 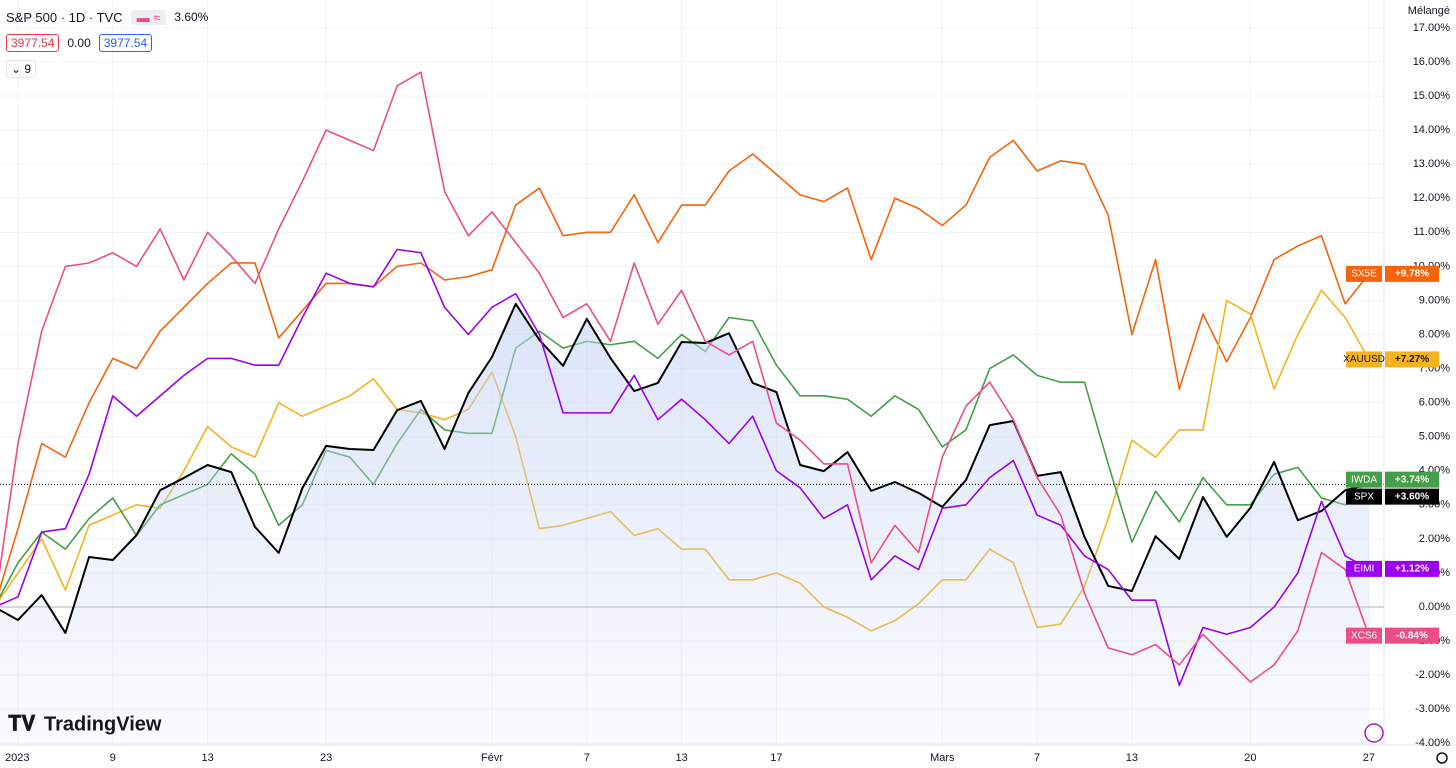 I want to click on logo: TradingView, so click(x=103, y=724).